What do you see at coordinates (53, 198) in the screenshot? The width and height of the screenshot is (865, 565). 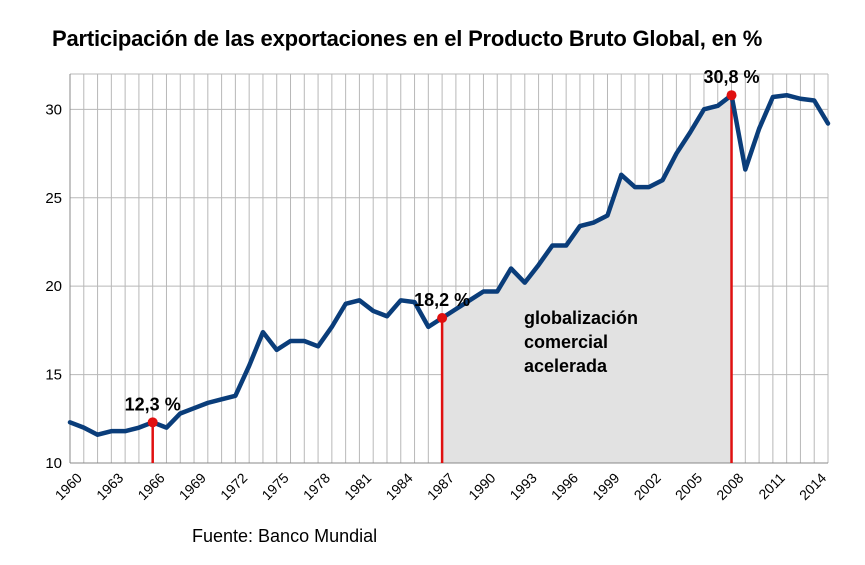 I see `y-tick-label: 25` at bounding box center [53, 198].